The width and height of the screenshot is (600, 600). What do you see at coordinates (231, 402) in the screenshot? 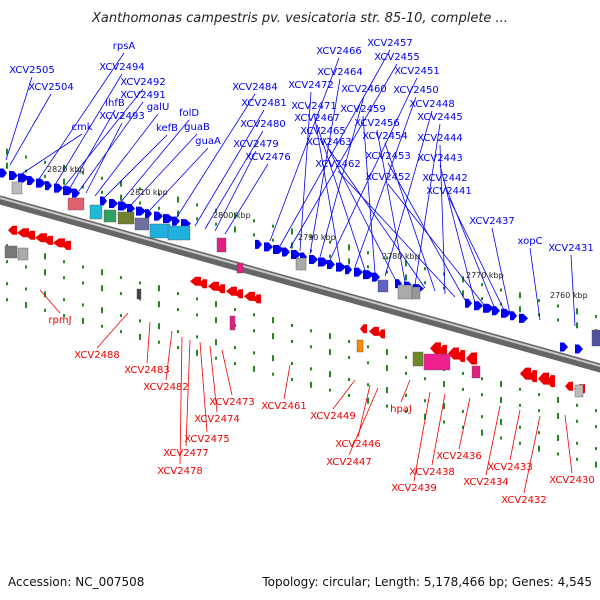
I see `gene-label-reverse: XCV2473` at bounding box center [231, 402].